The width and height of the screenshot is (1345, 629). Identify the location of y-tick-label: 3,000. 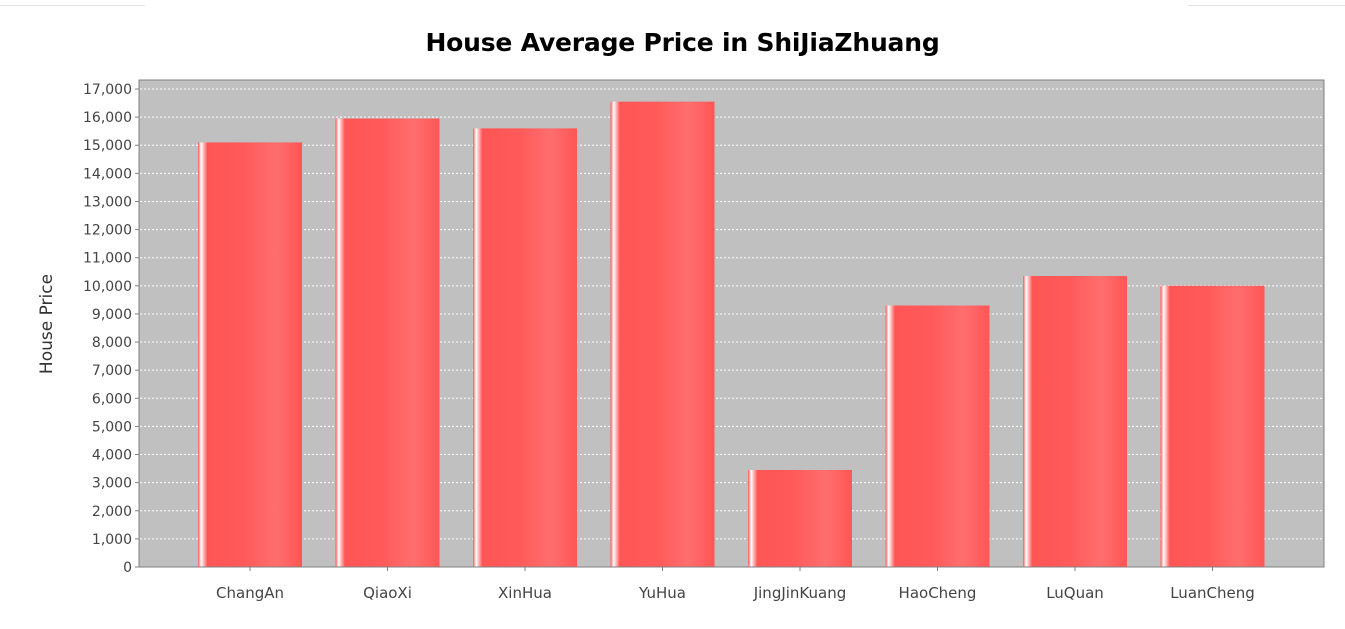
(112, 484).